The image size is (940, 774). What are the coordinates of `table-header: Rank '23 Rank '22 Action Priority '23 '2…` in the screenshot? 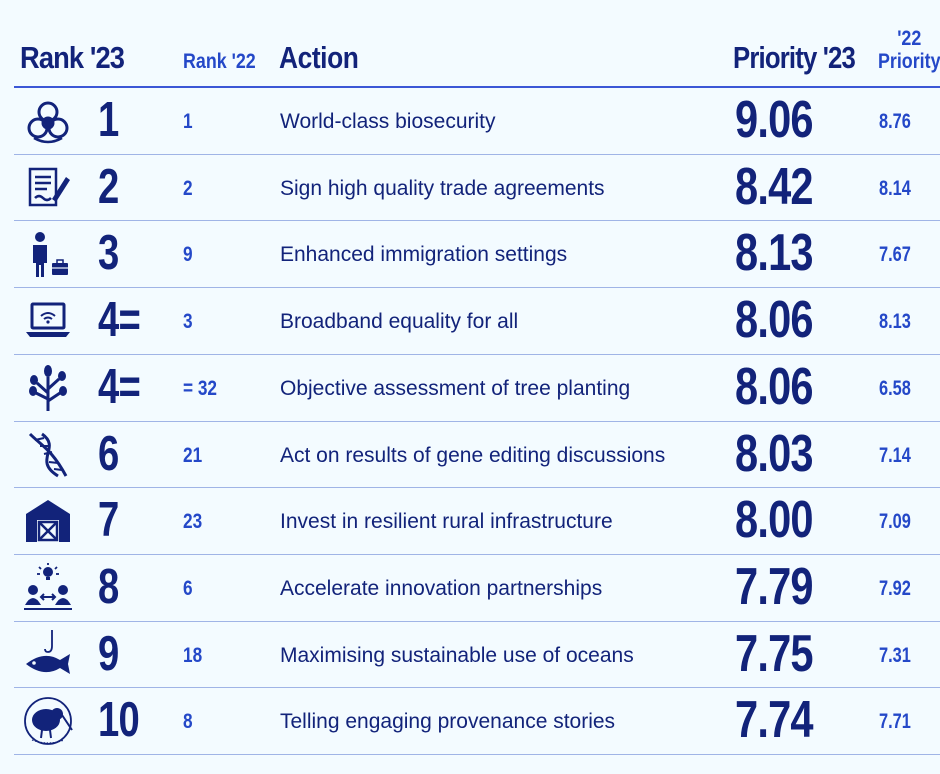 It's located at (470, 44).